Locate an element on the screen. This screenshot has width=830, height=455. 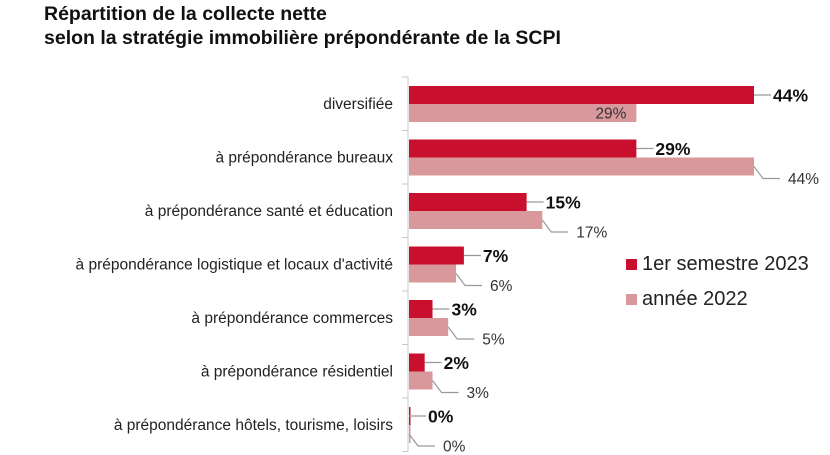
data-label-2023: 29% is located at coordinates (672, 149).